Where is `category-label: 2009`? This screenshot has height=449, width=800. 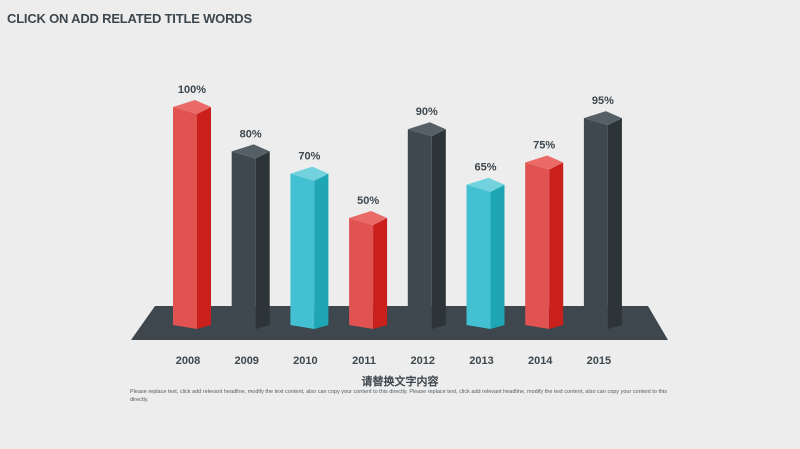 category-label: 2009 is located at coordinates (246, 361).